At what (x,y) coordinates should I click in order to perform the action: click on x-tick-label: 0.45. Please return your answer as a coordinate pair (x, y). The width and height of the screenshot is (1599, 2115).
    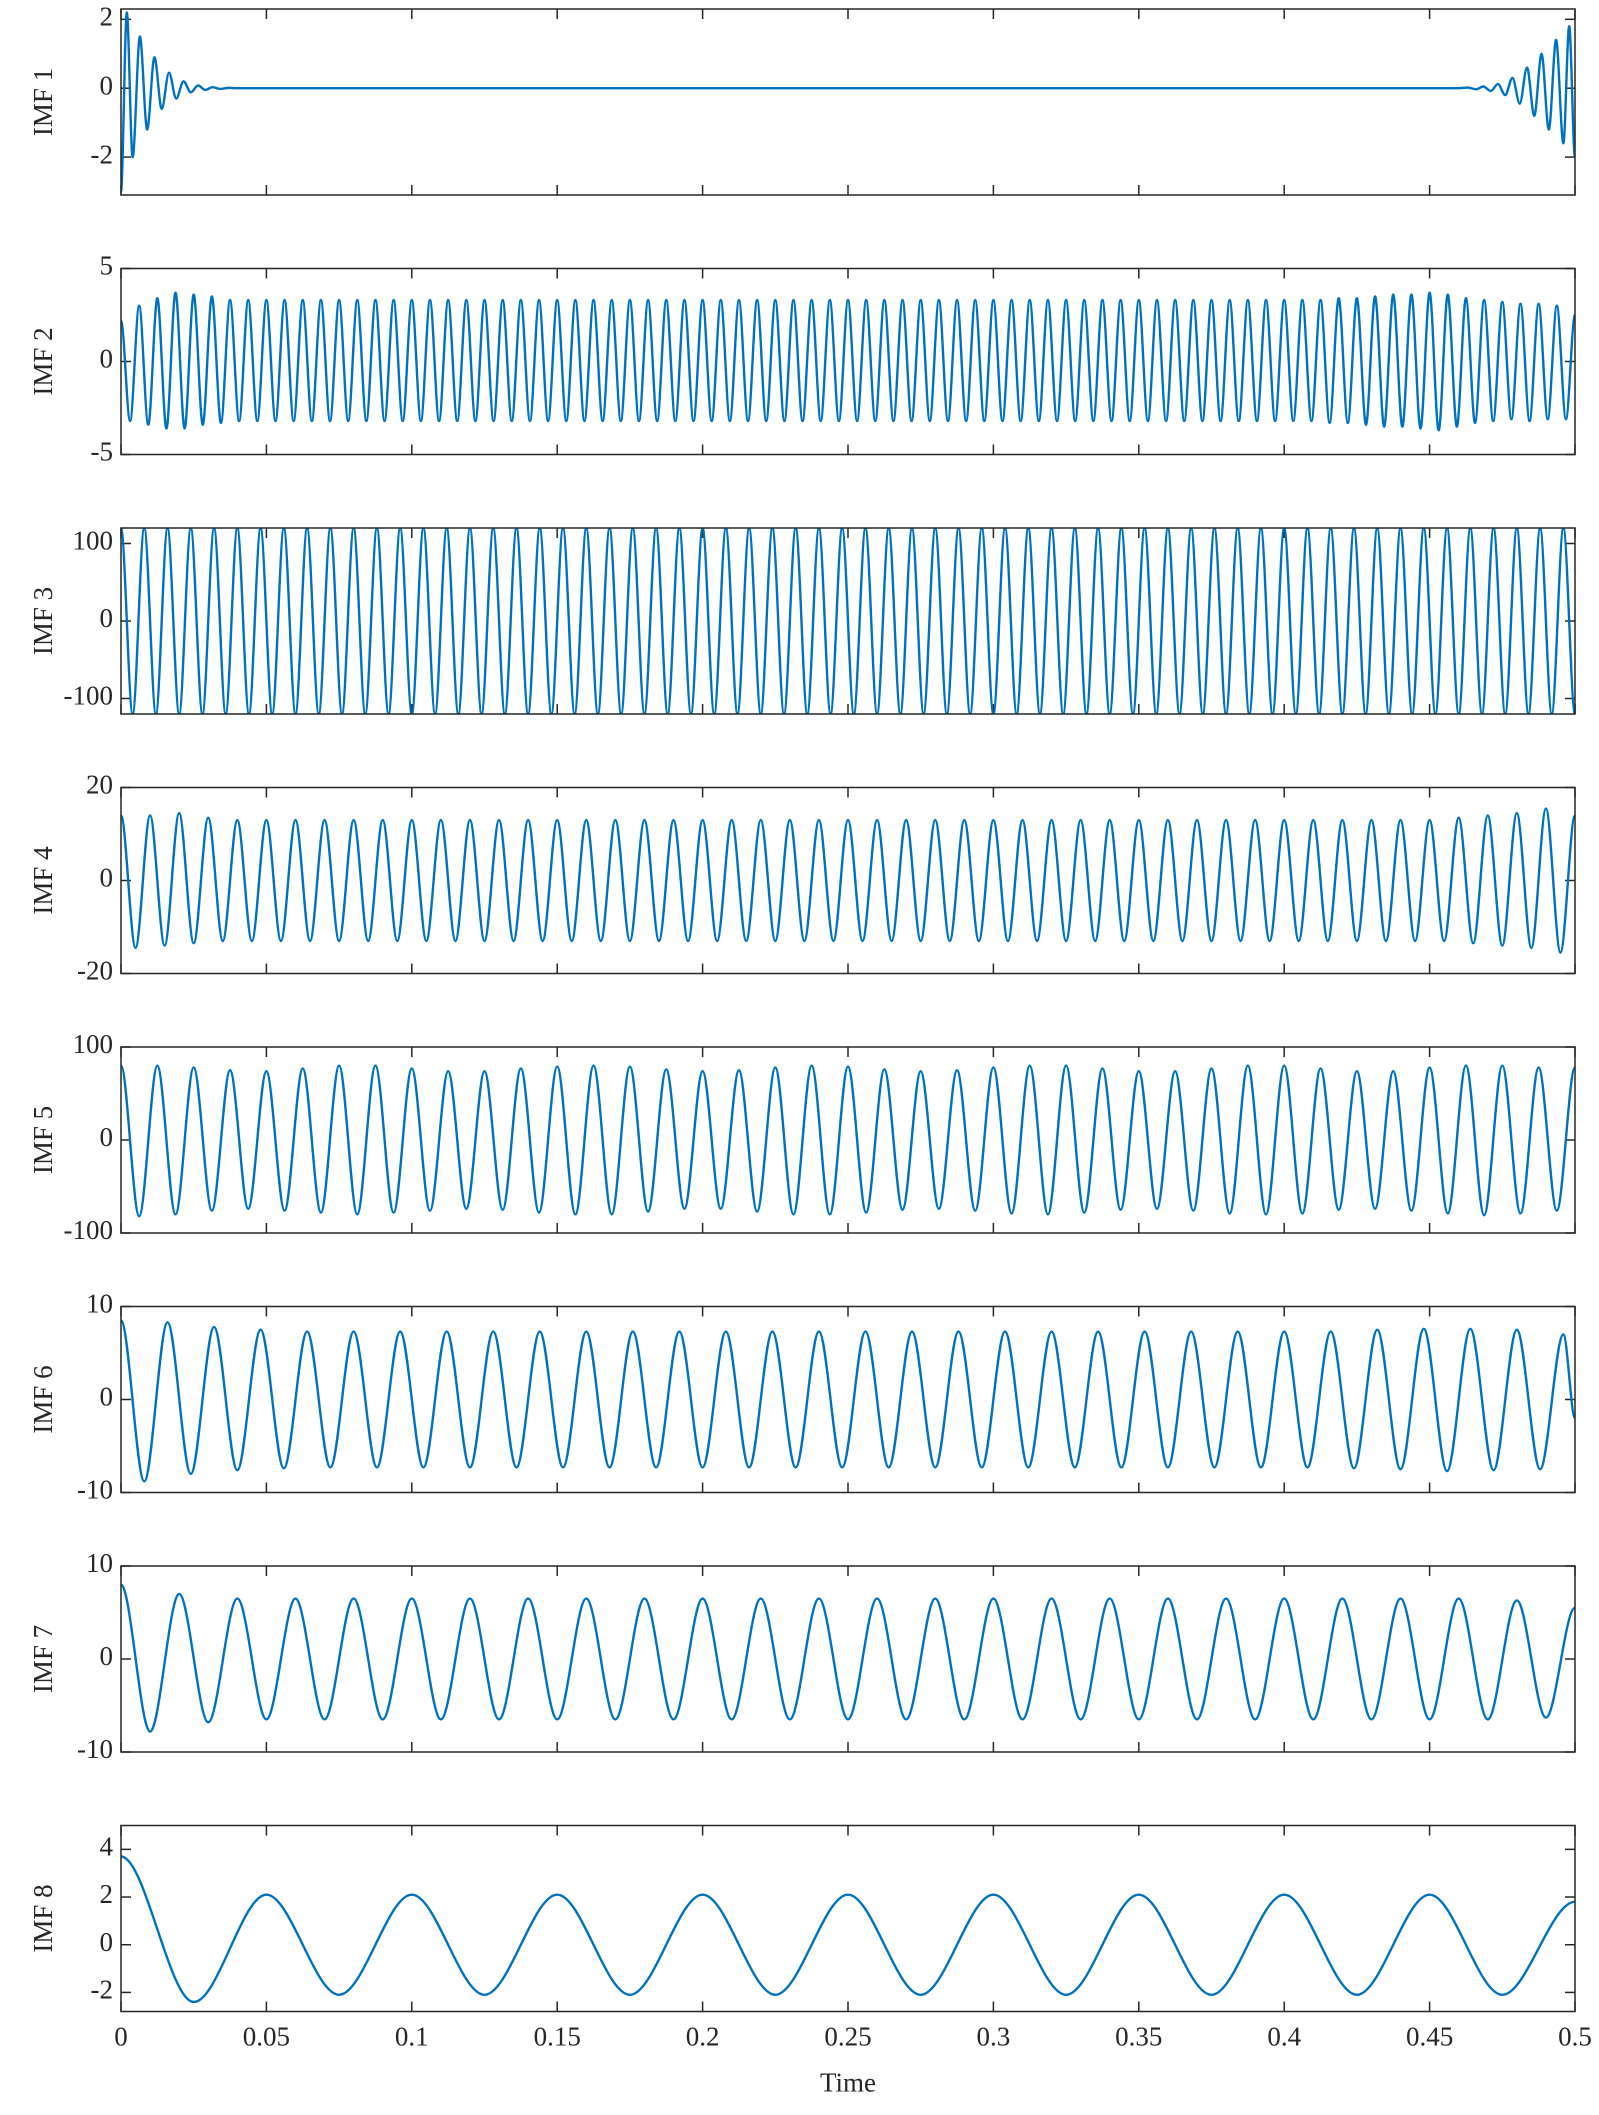
    Looking at the image, I should click on (1429, 2037).